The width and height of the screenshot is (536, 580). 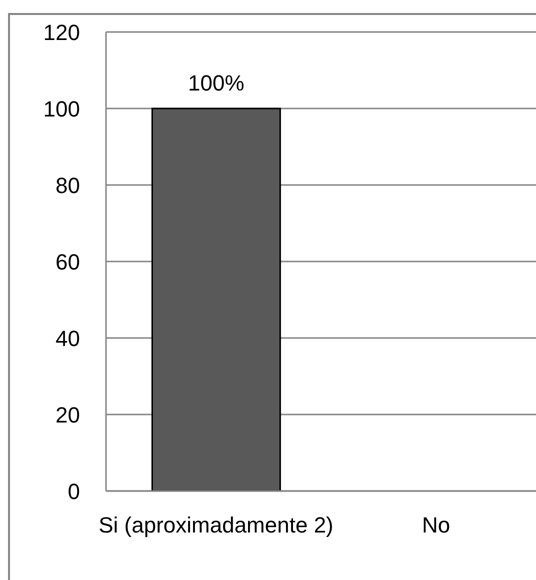 What do you see at coordinates (61, 109) in the screenshot?
I see `y-tick-label: 100` at bounding box center [61, 109].